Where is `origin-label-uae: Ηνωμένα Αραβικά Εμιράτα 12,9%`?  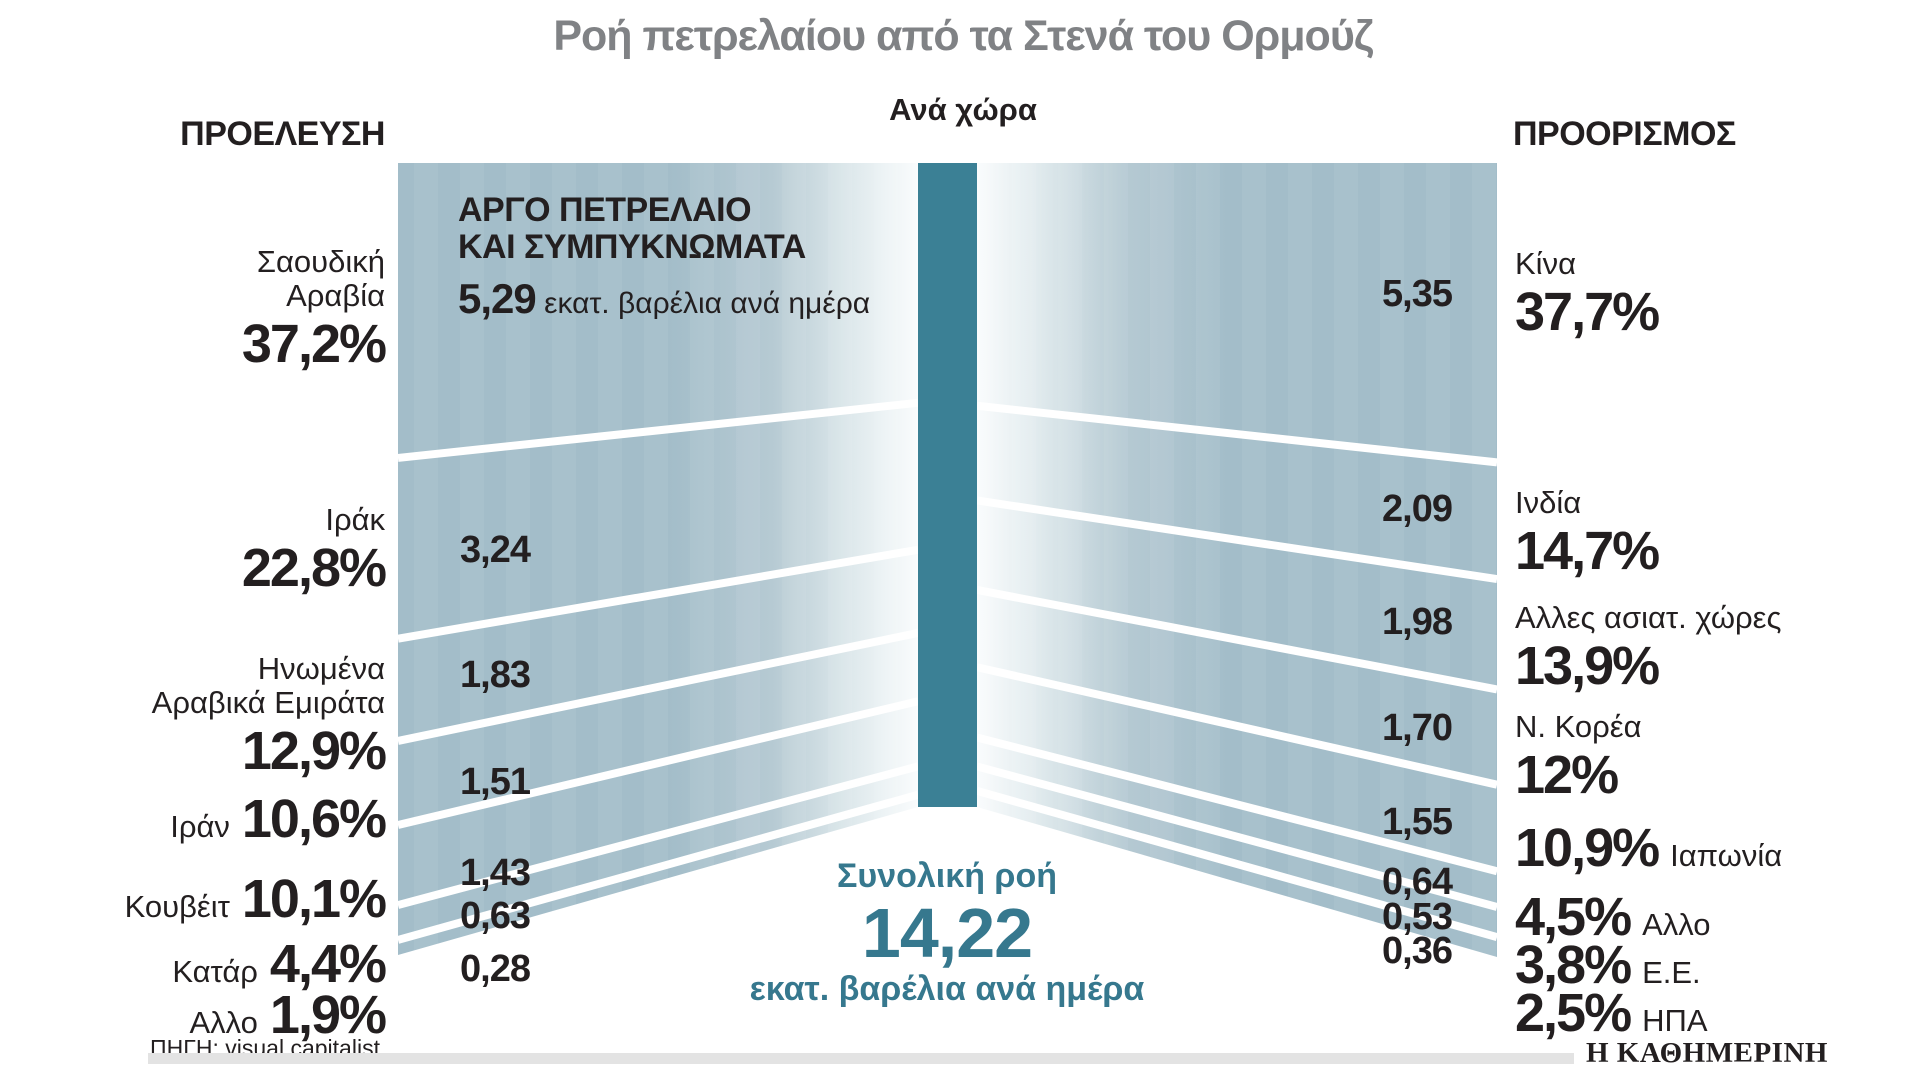
origin-label-uae: Ηνωμένα Αραβικά Εμιράτα 12,9% is located at coordinates (269, 716).